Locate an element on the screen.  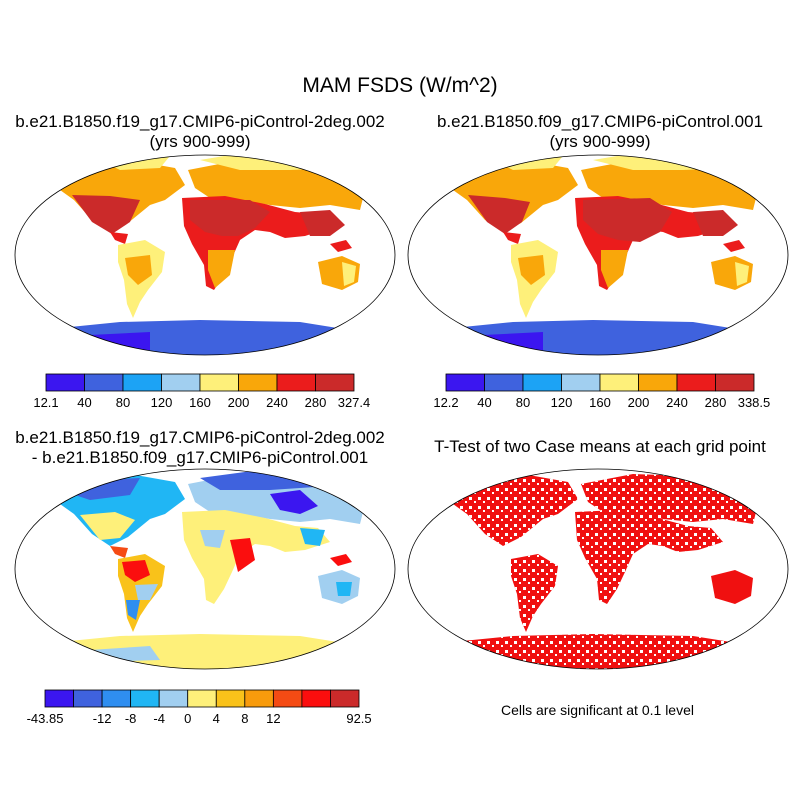
panel-title-top-right-line1: b.e21.B1850.f09_g17.CMIP6-piControl.001 is located at coordinates (600, 121).